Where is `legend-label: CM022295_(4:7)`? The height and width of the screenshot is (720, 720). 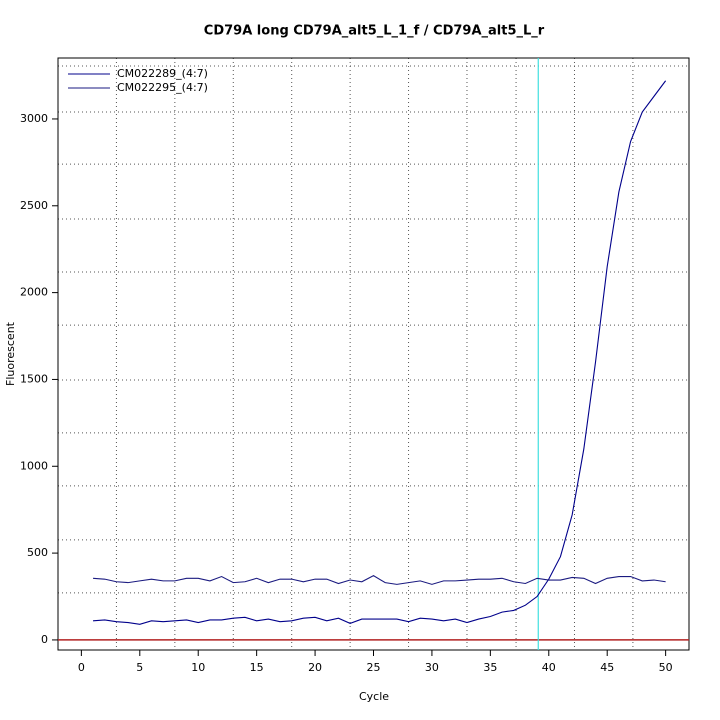
legend-label: CM022295_(4:7) is located at coordinates (162, 87).